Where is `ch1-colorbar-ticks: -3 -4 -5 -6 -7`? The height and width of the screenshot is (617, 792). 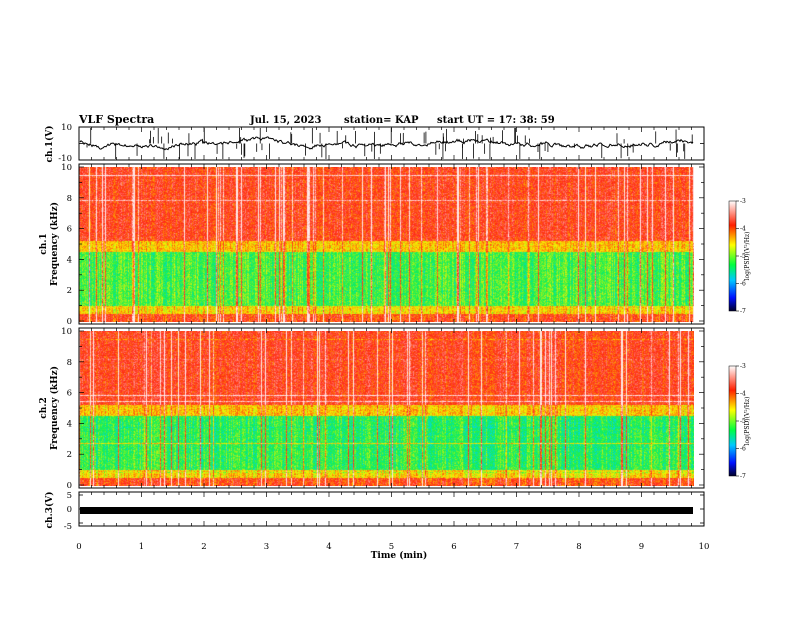
ch1-colorbar-ticks: -3 -4 -5 -6 -7 is located at coordinates (741, 256).